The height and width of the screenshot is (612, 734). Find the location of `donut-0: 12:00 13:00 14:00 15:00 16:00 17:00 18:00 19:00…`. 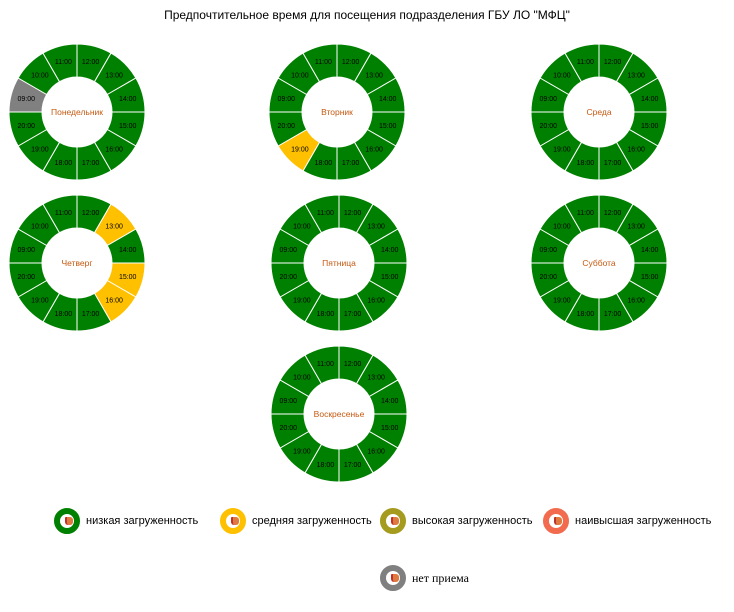

donut-0: 12:00 13:00 14:00 15:00 16:00 17:00 18:00 19:00… is located at coordinates (77, 112).